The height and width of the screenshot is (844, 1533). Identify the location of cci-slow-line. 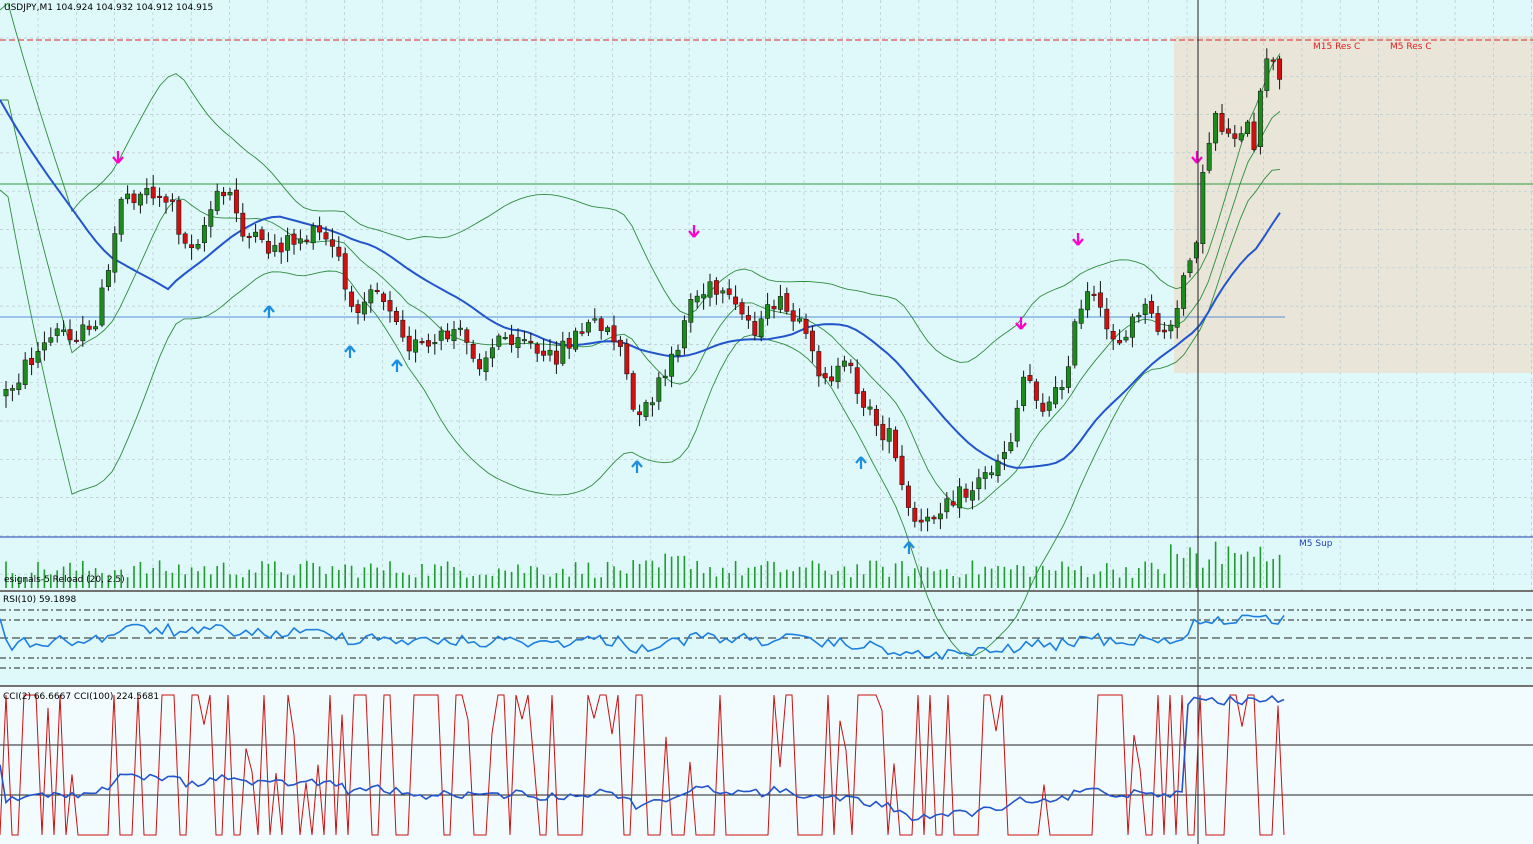
(642, 758).